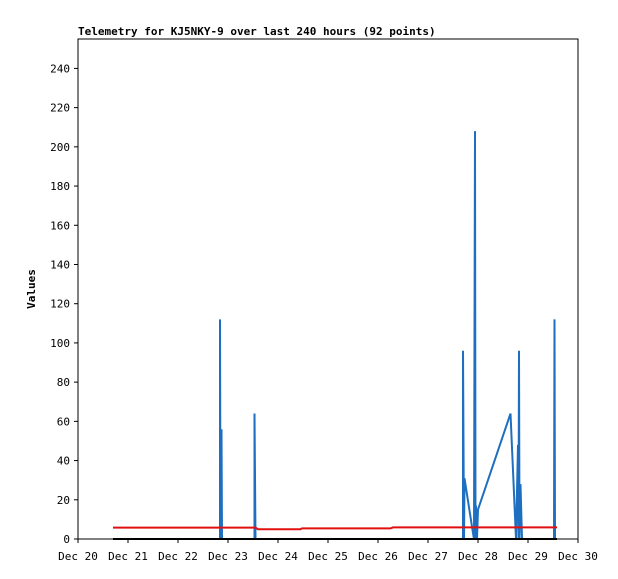 This screenshot has width=618, height=579. What do you see at coordinates (63, 461) in the screenshot?
I see `y-tick-label: 40` at bounding box center [63, 461].